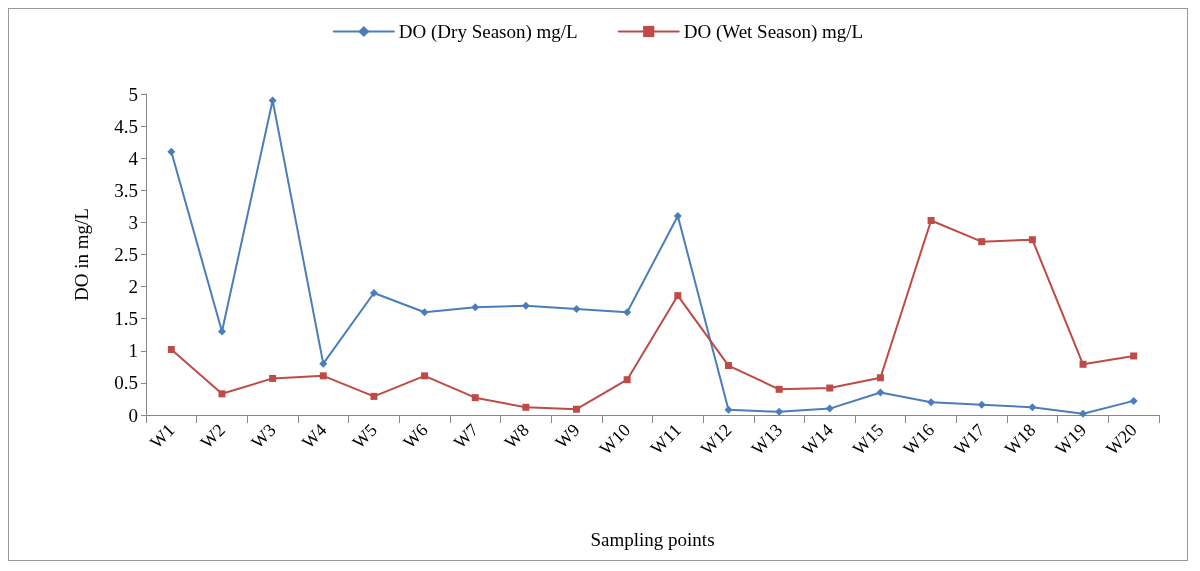 Image resolution: width=1200 pixels, height=571 pixels. I want to click on x-tick-label: W11, so click(665, 439).